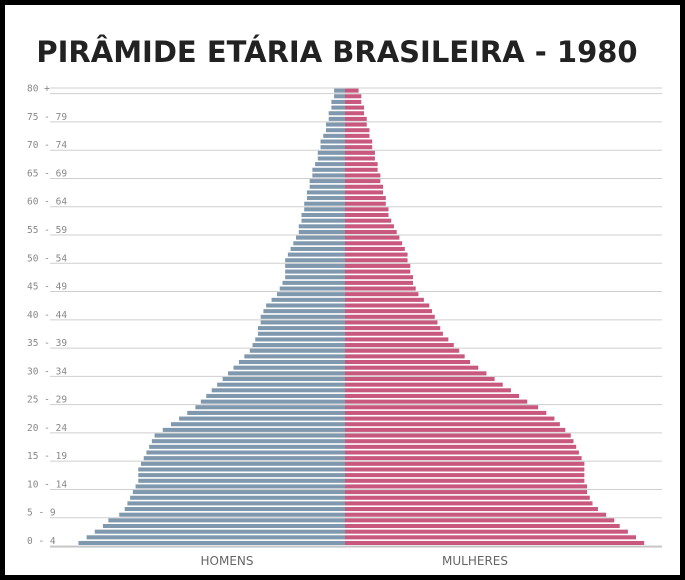  I want to click on x-label-mulheres: MULHERES, so click(475, 561).